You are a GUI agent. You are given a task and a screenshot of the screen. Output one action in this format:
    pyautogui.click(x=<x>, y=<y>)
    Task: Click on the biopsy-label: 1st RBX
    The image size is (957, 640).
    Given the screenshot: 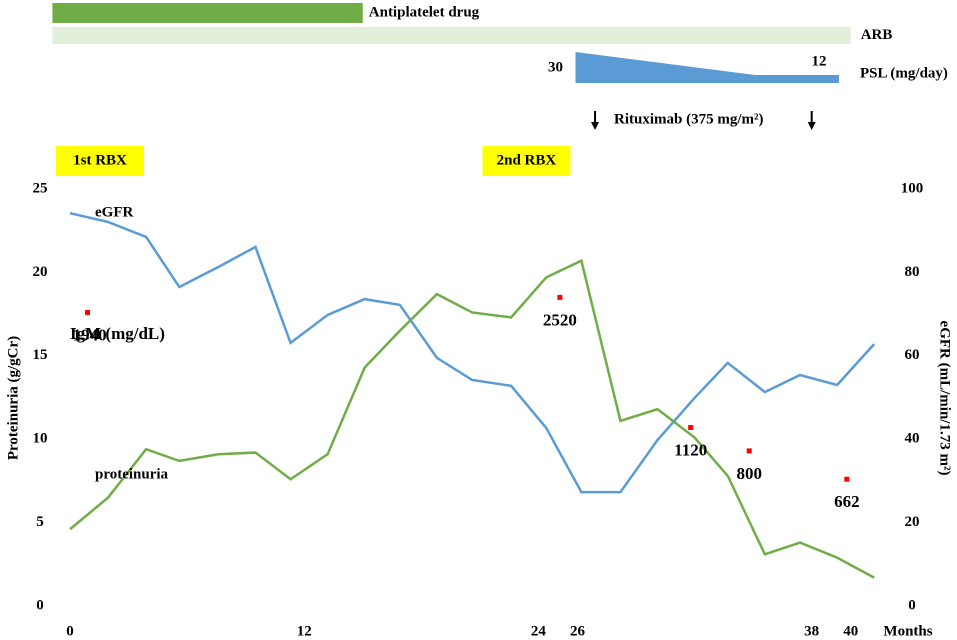 What is the action you would take?
    pyautogui.click(x=100, y=160)
    